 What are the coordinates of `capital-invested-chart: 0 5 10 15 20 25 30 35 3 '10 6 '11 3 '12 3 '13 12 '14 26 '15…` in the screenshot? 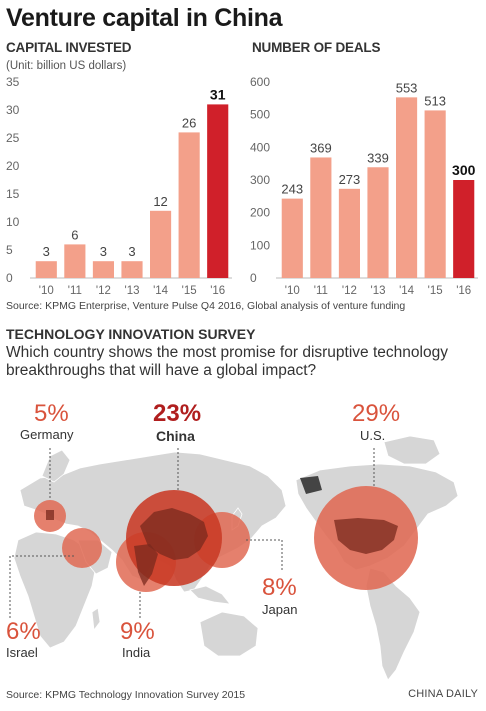 It's located at (119, 186).